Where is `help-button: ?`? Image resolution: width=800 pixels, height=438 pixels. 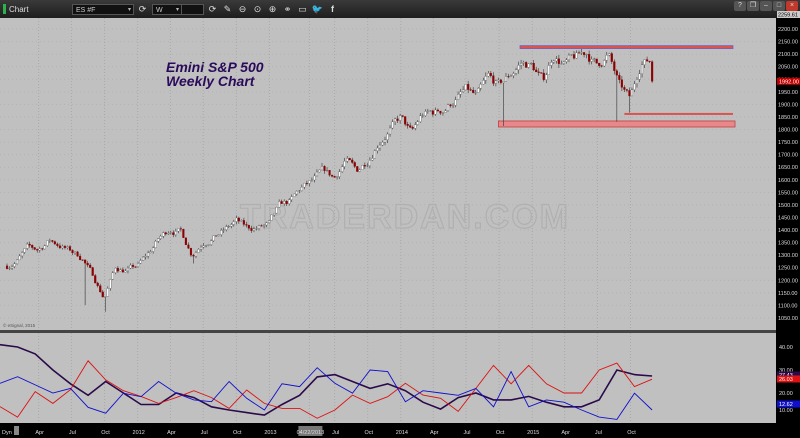 help-button: ? is located at coordinates (740, 6).